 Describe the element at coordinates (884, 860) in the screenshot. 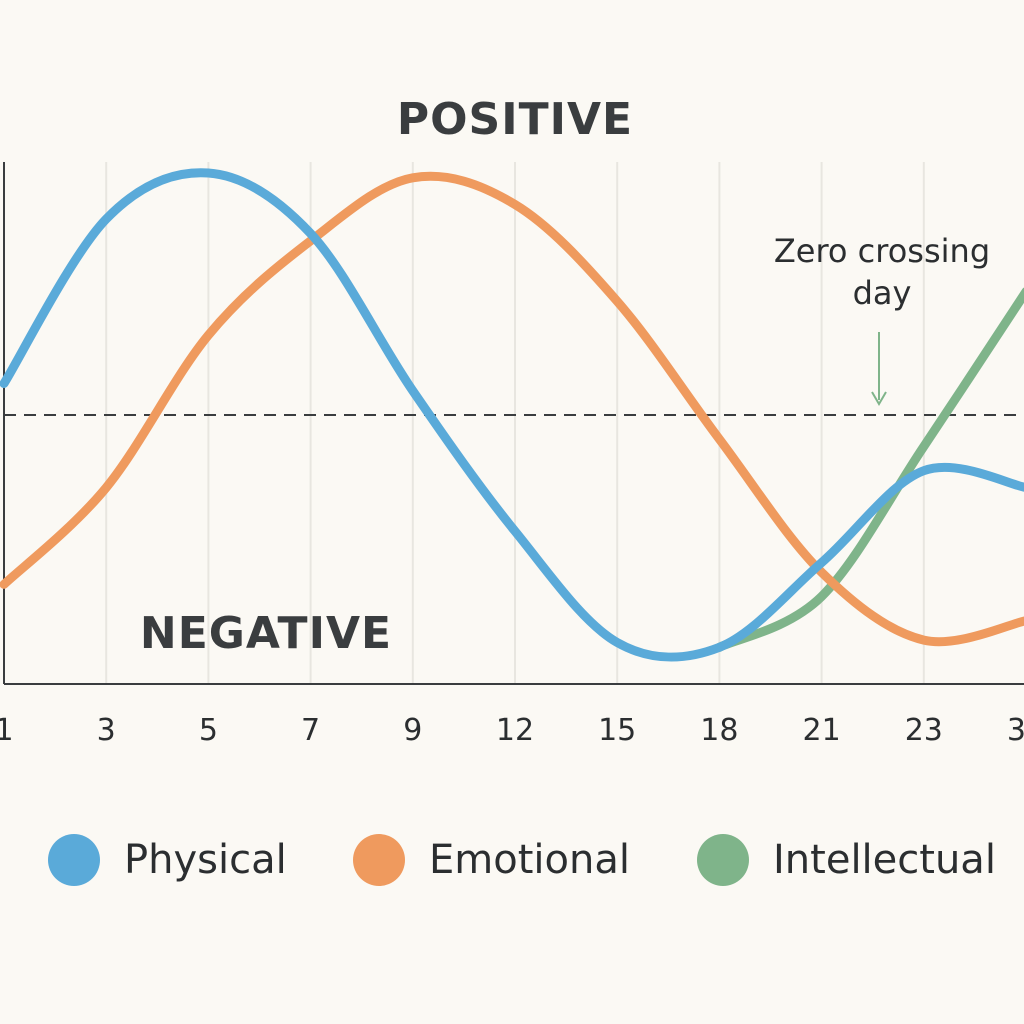

I see `legend-label-intellectual: Intellectual` at that location.